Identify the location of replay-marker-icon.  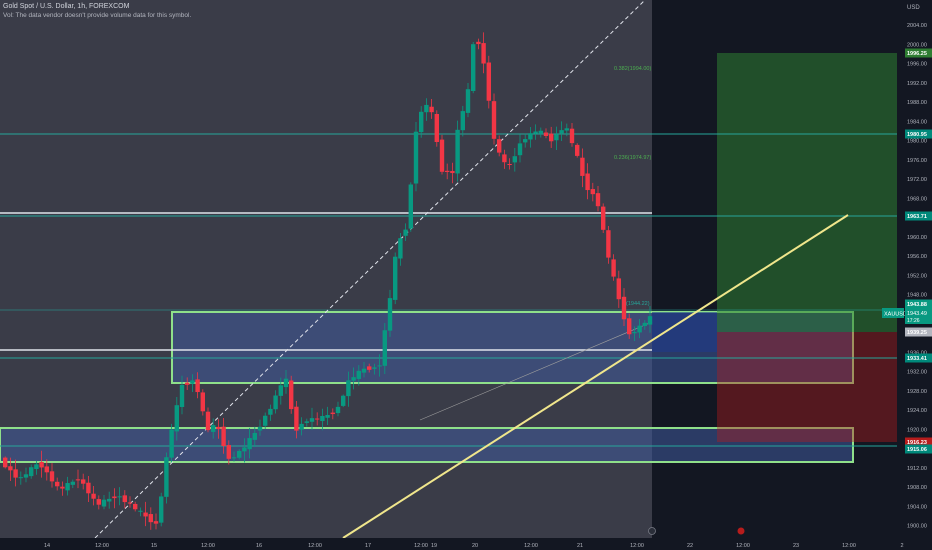
(652, 531).